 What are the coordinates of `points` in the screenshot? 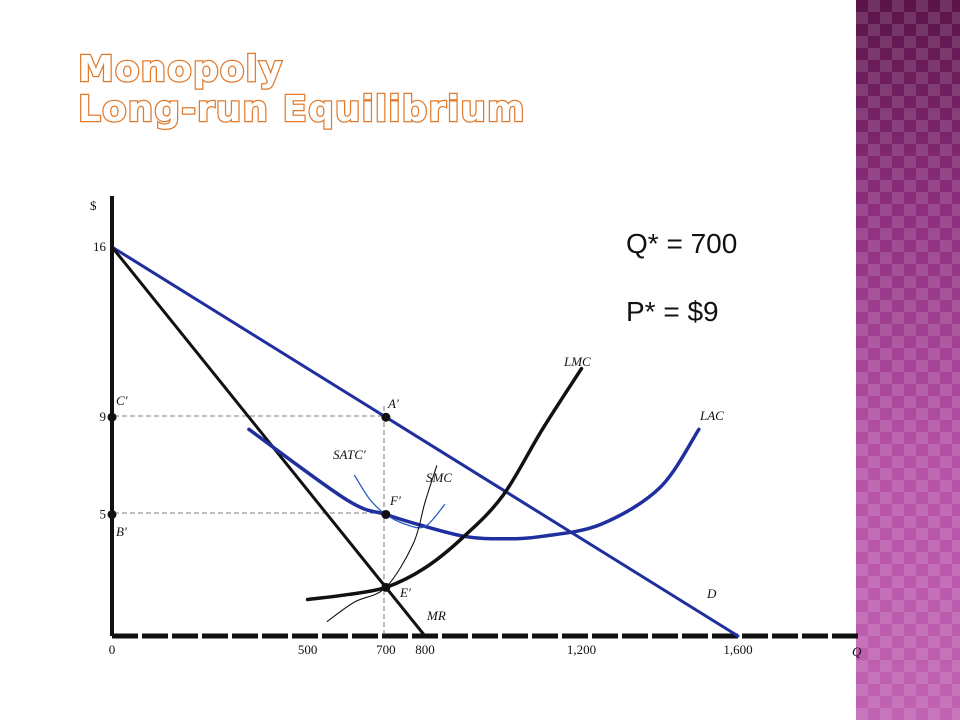 It's located at (249, 502).